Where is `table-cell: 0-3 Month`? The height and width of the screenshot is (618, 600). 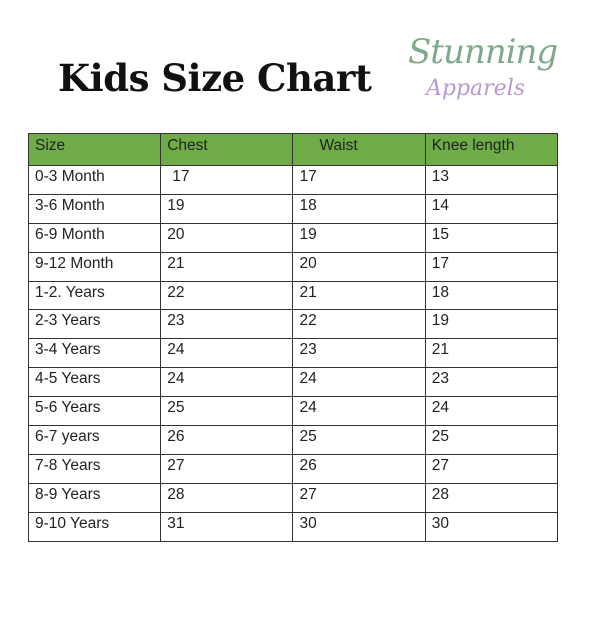
table-cell: 0-3 Month is located at coordinates (94, 180).